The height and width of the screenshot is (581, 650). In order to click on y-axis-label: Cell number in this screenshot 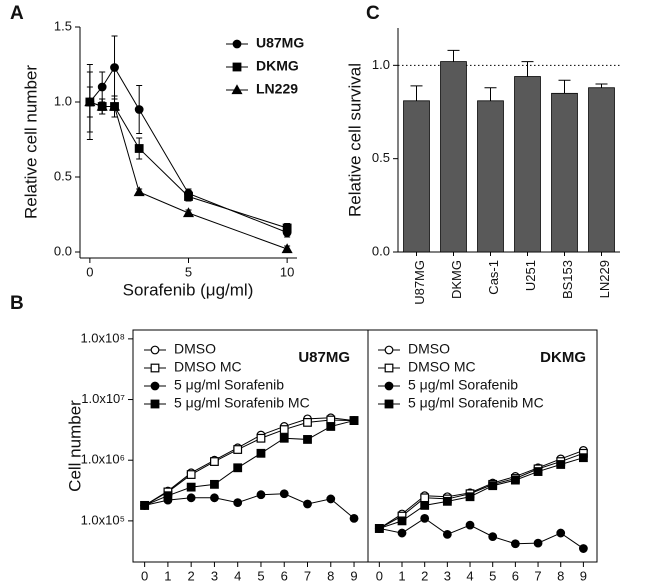, I will do `click(74, 446)`.